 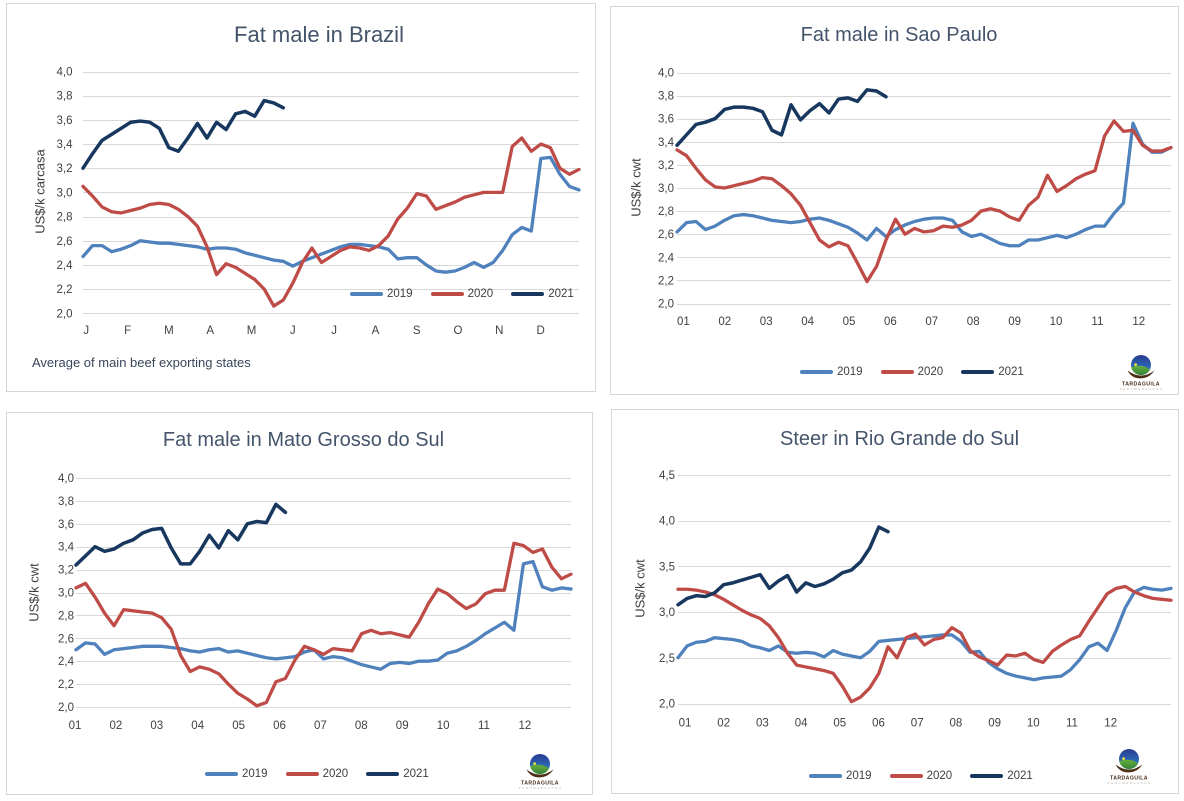 I want to click on x-tick-label: O, so click(x=458, y=331).